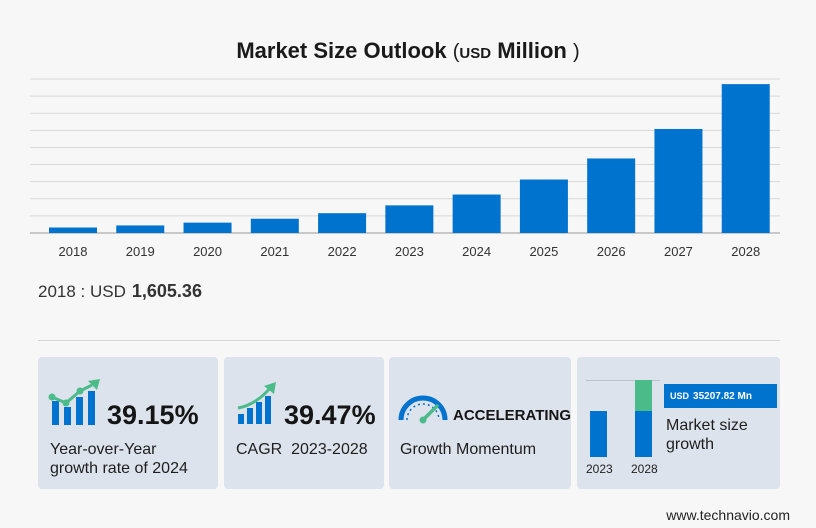  I want to click on baseline-number: 1,605.36, so click(166, 291).